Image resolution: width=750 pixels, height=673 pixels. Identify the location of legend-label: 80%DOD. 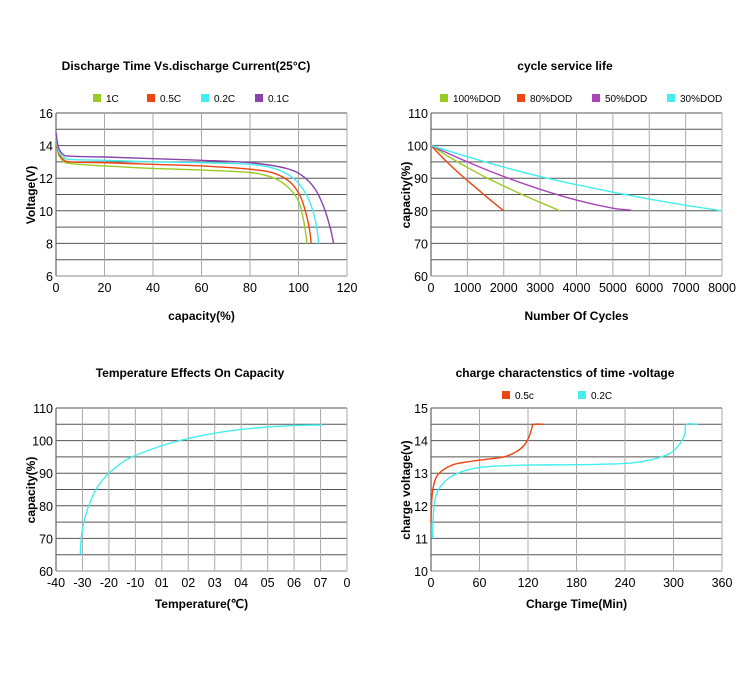
(551, 99).